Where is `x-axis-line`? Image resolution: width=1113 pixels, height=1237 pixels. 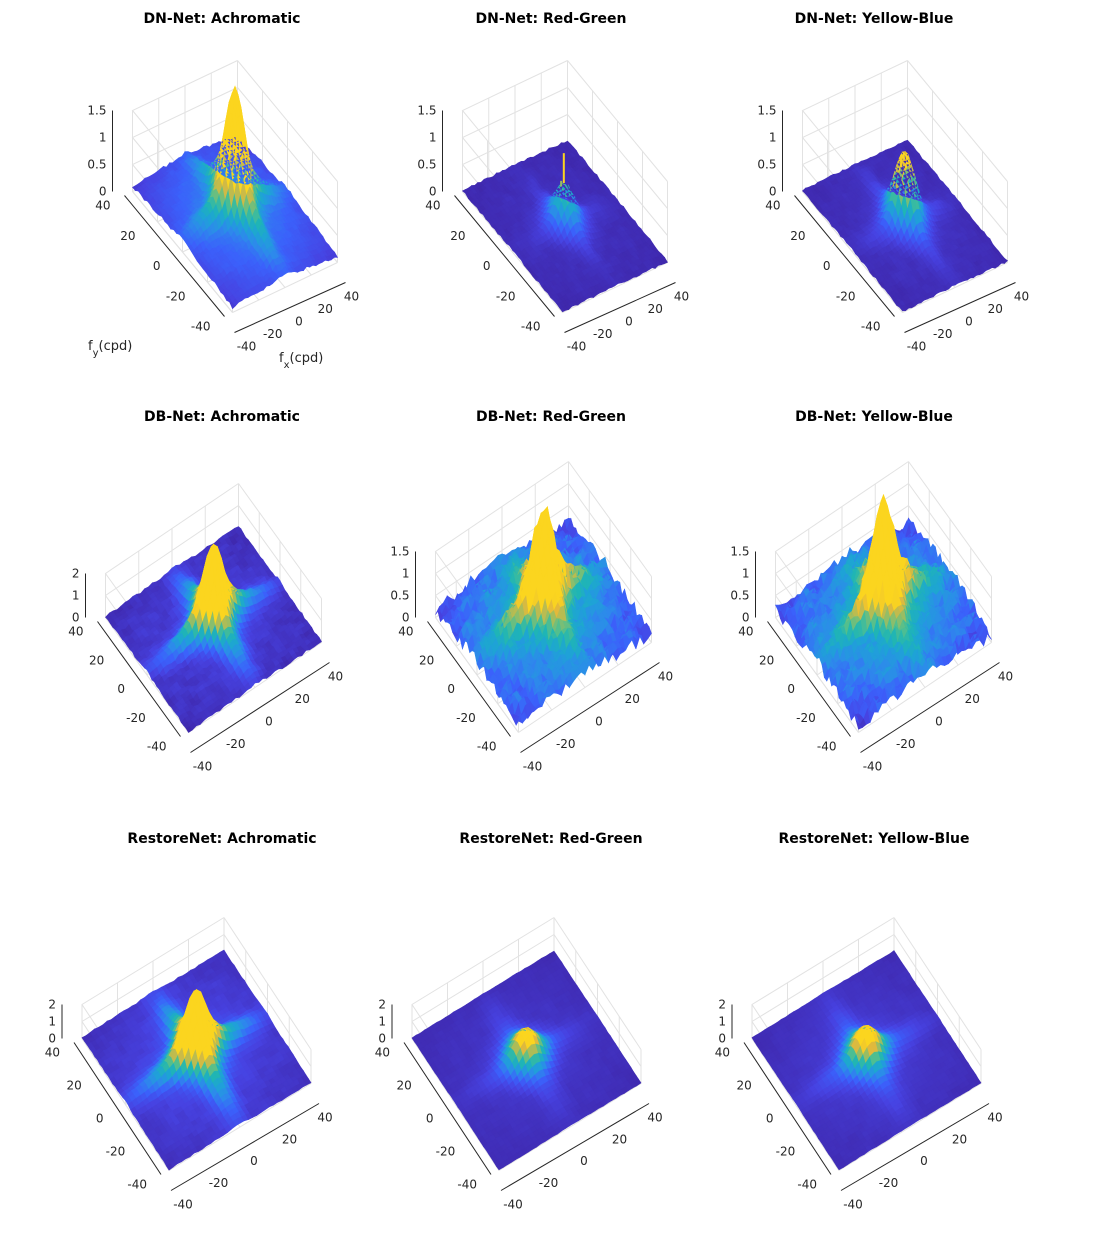 x-axis-line is located at coordinates (290, 307).